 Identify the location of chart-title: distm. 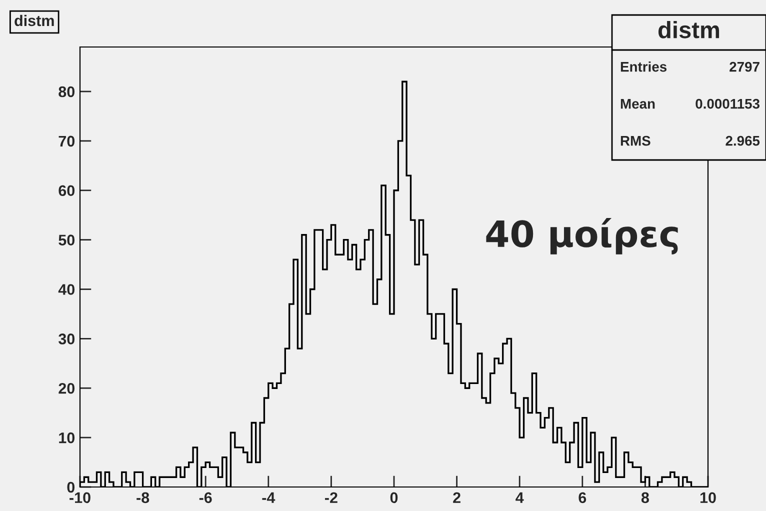
(34, 20).